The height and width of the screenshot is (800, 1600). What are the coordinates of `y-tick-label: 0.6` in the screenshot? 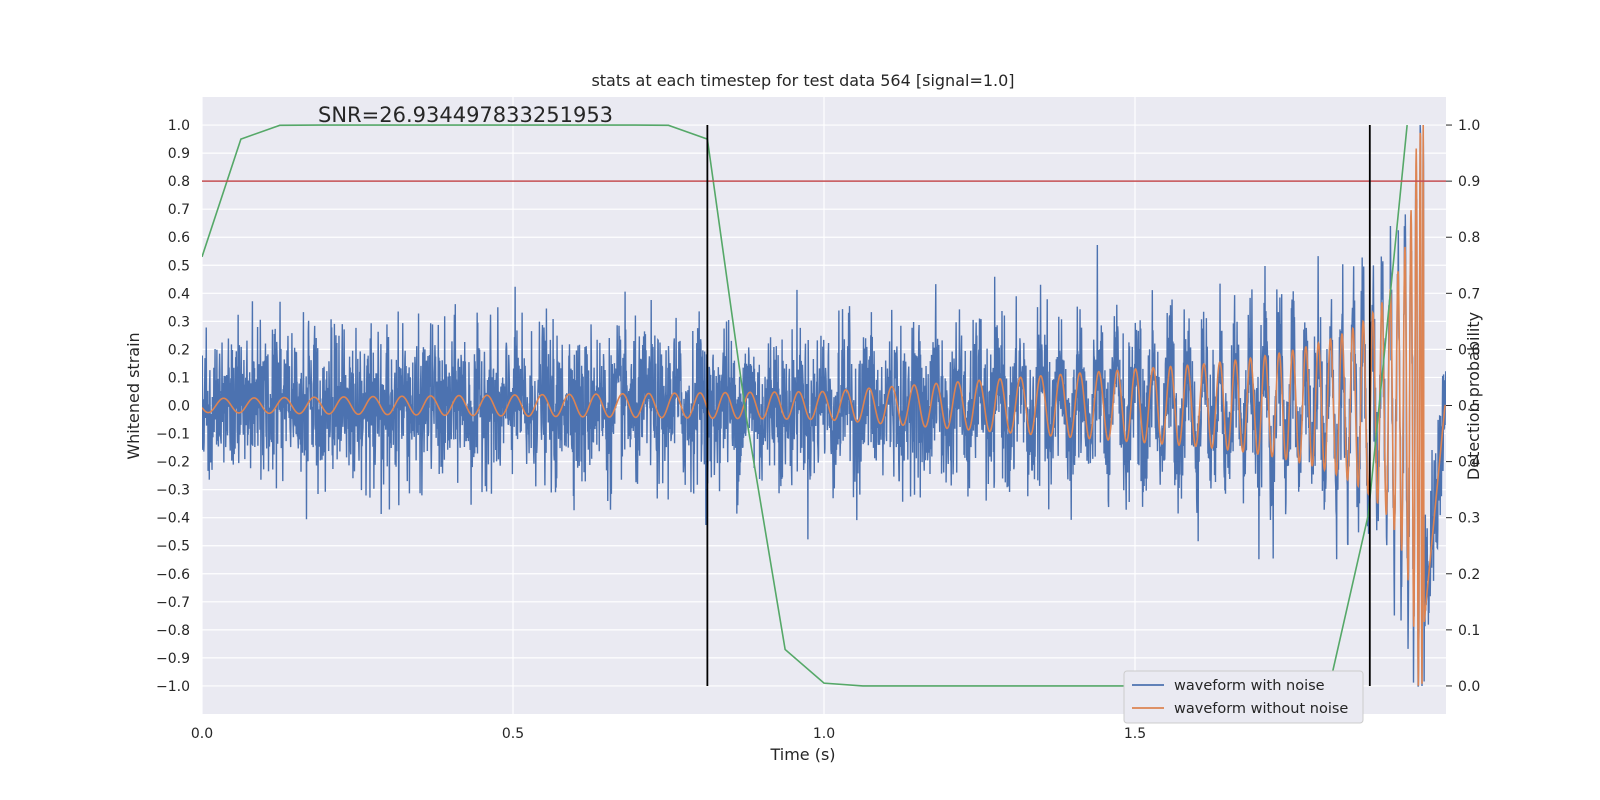 It's located at (179, 238).